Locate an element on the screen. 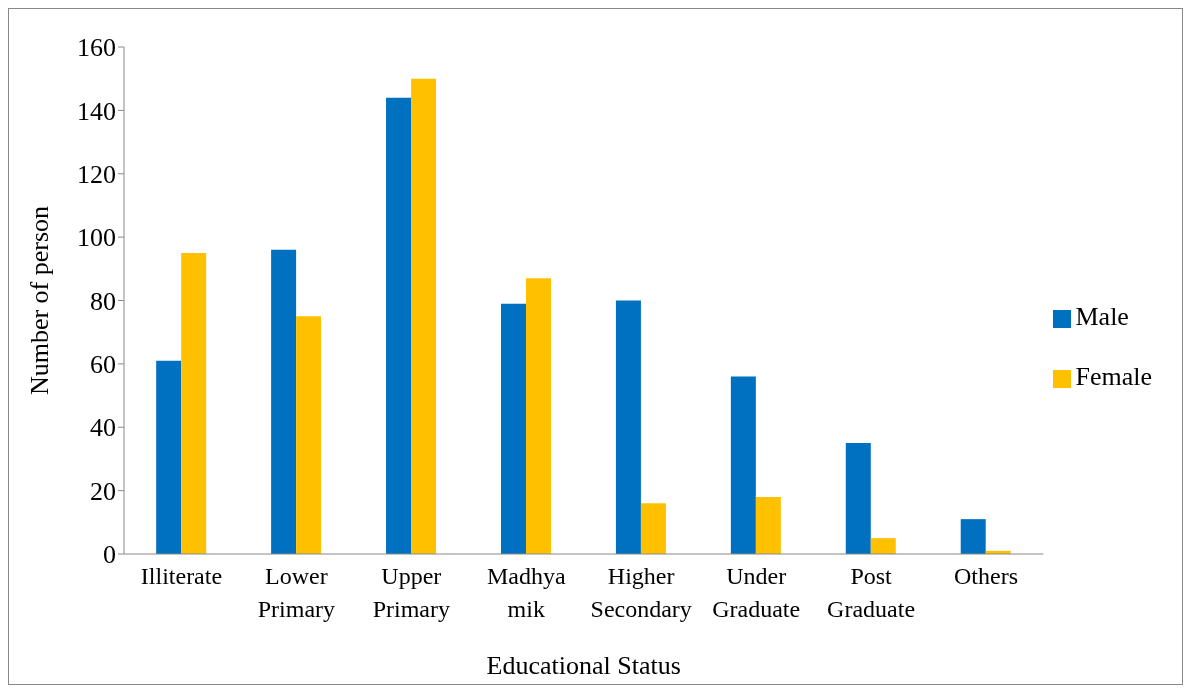 The image size is (1191, 693). x-tick-label: Under Graduate is located at coordinates (756, 592).